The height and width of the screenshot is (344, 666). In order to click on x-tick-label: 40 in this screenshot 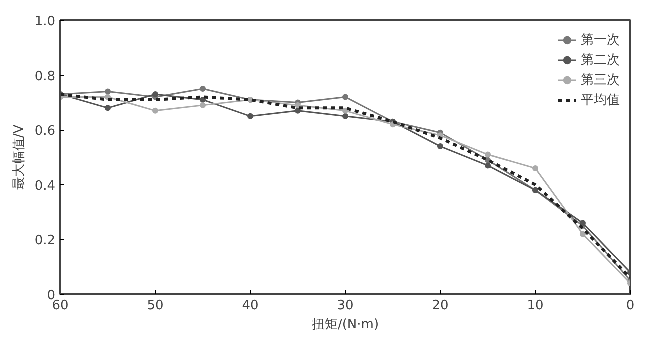, I will do `click(250, 306)`.